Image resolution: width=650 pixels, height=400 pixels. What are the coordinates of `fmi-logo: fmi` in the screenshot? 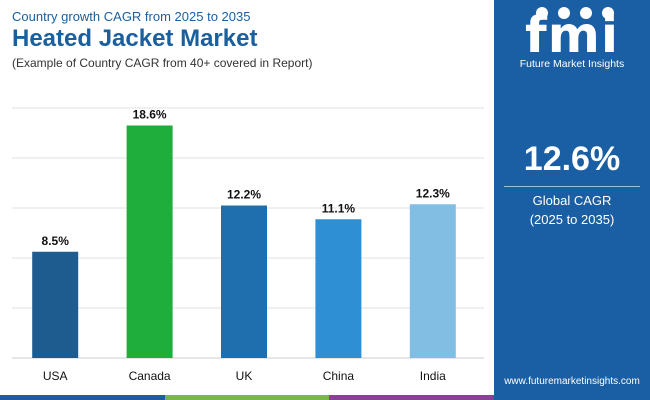 It's located at (572, 35).